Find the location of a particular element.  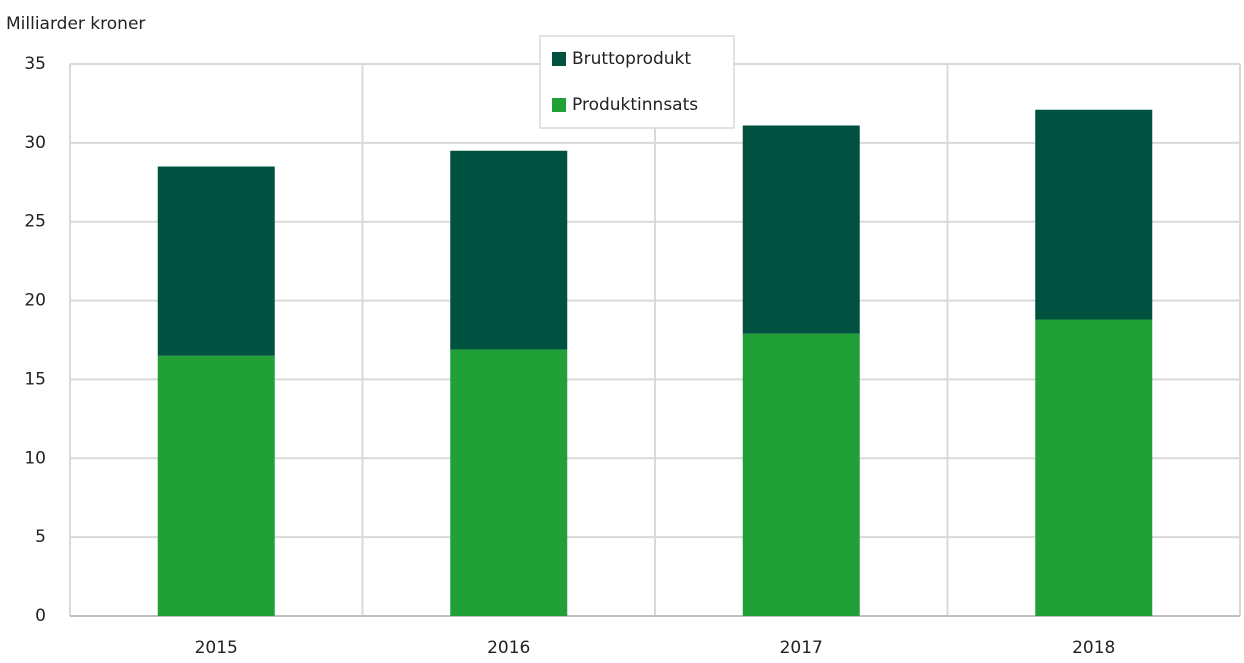

x-tick-label: 2016 is located at coordinates (508, 648).